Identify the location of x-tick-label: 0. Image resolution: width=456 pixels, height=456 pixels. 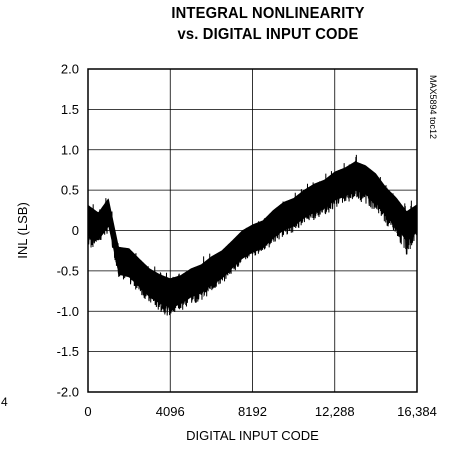
(87, 411).